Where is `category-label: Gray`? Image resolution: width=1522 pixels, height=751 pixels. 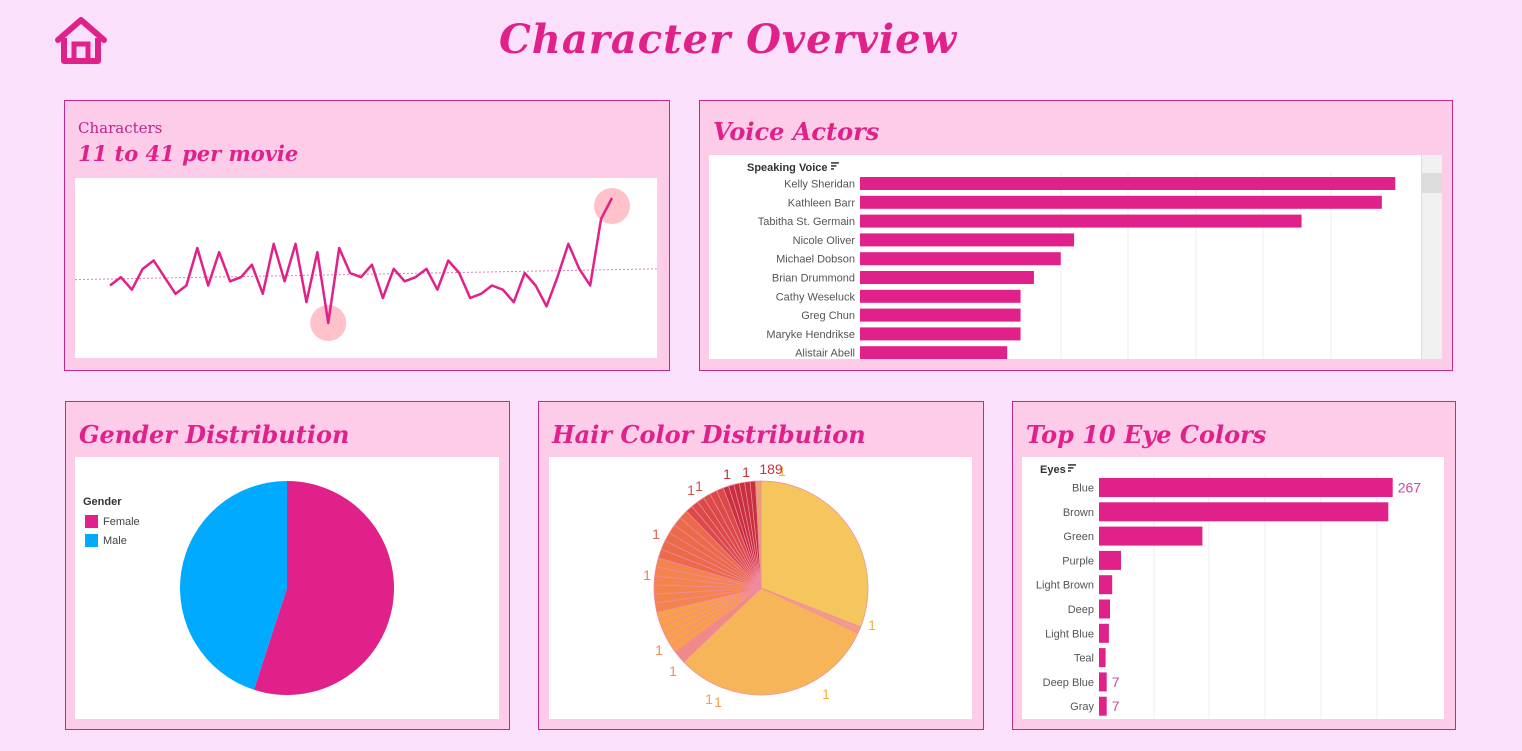
category-label: Gray is located at coordinates (1082, 707).